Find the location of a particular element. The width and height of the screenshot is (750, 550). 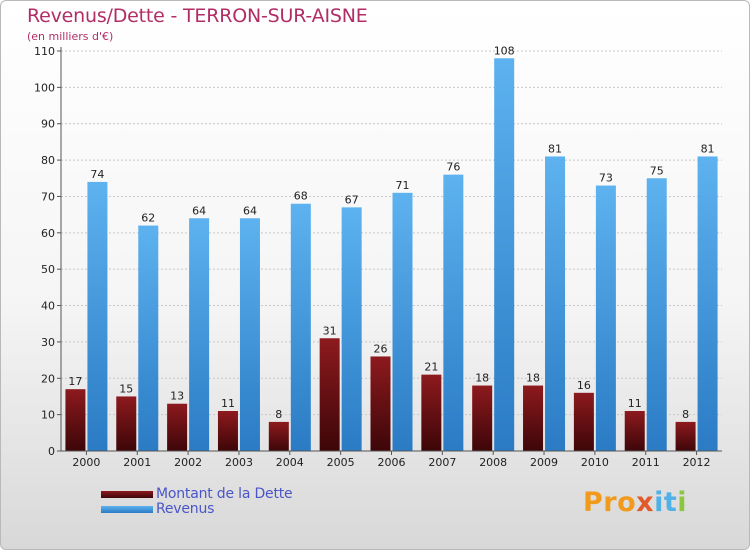

revenue-value-label: 75 is located at coordinates (657, 170).